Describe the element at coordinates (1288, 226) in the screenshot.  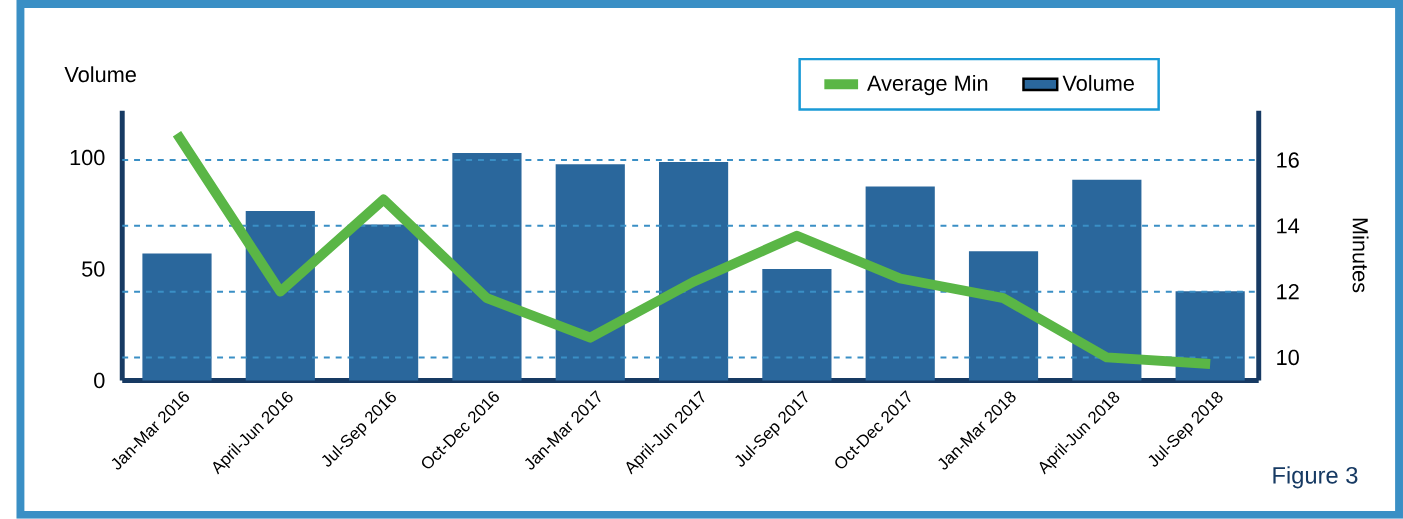
I see `y2-tick-label: 14` at that location.